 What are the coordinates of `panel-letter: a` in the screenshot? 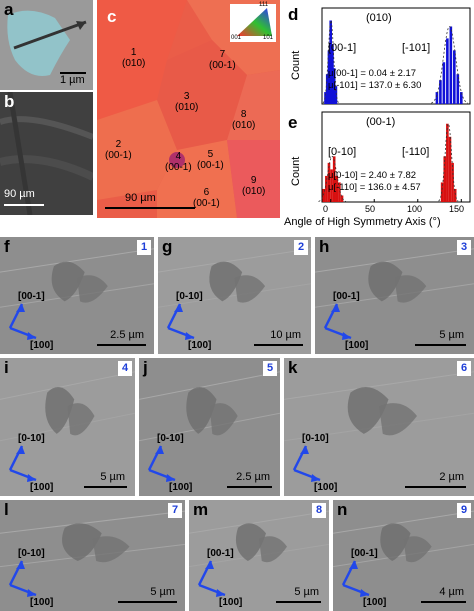 It's located at (9, 9).